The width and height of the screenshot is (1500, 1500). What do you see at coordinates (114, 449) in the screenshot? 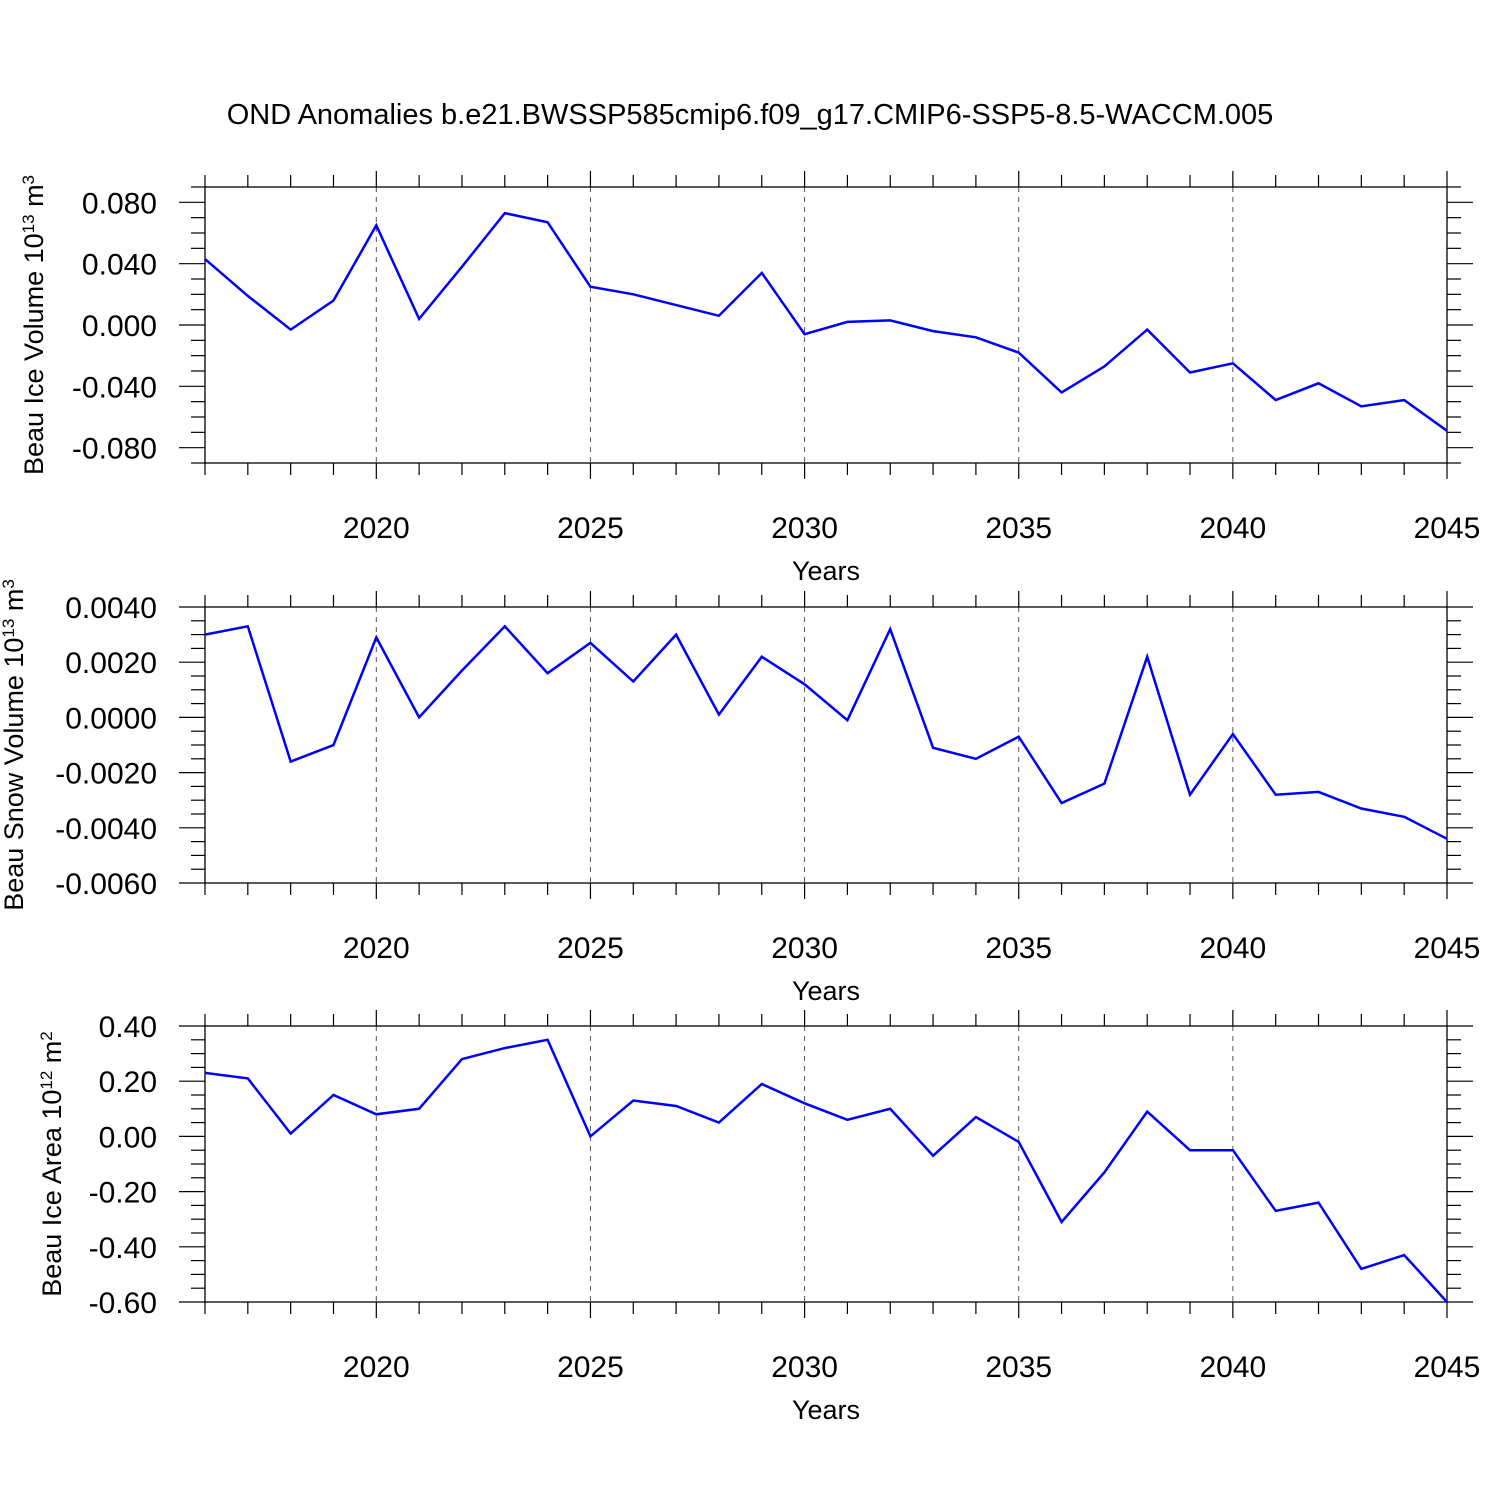
I see `y-tick-label: -0.080` at bounding box center [114, 449].